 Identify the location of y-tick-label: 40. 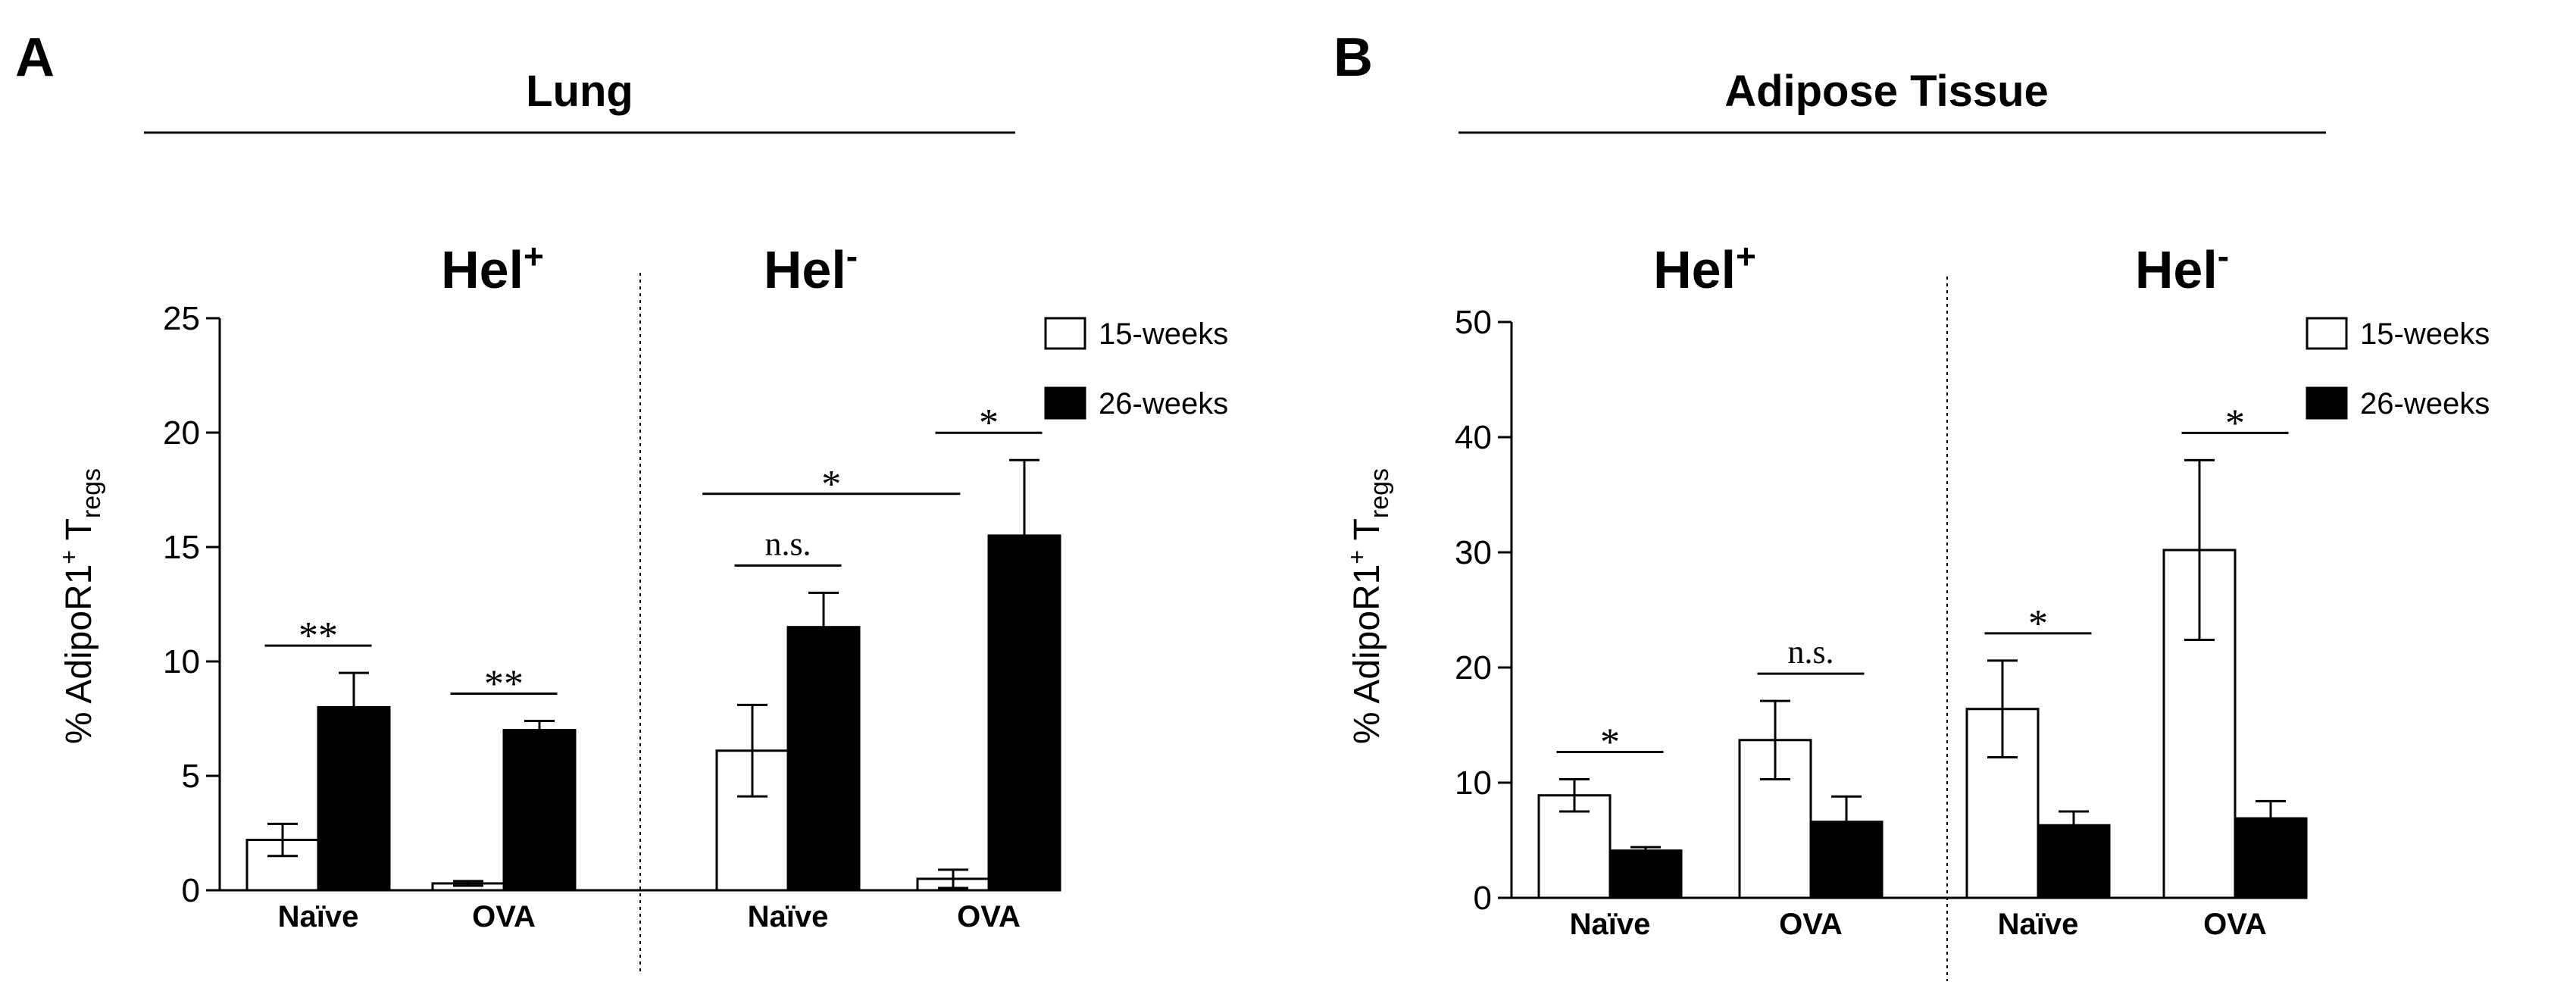
(1473, 437).